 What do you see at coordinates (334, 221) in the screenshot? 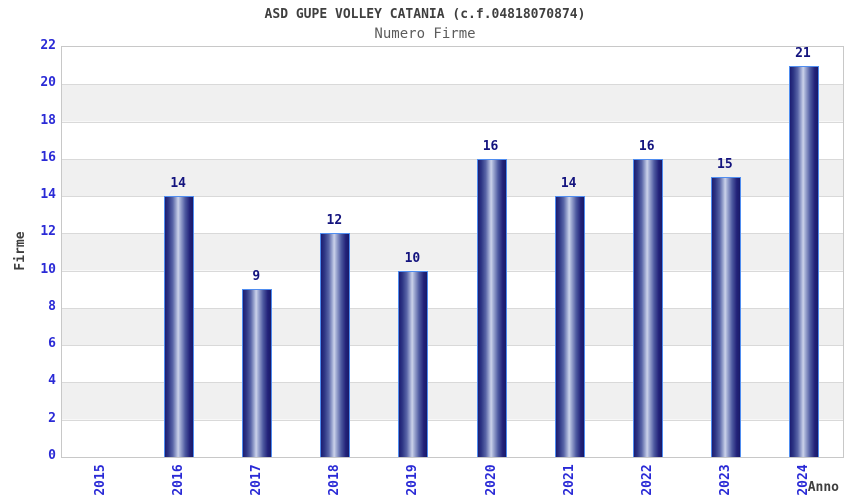
I see `bar-value-label: 12` at bounding box center [334, 221].